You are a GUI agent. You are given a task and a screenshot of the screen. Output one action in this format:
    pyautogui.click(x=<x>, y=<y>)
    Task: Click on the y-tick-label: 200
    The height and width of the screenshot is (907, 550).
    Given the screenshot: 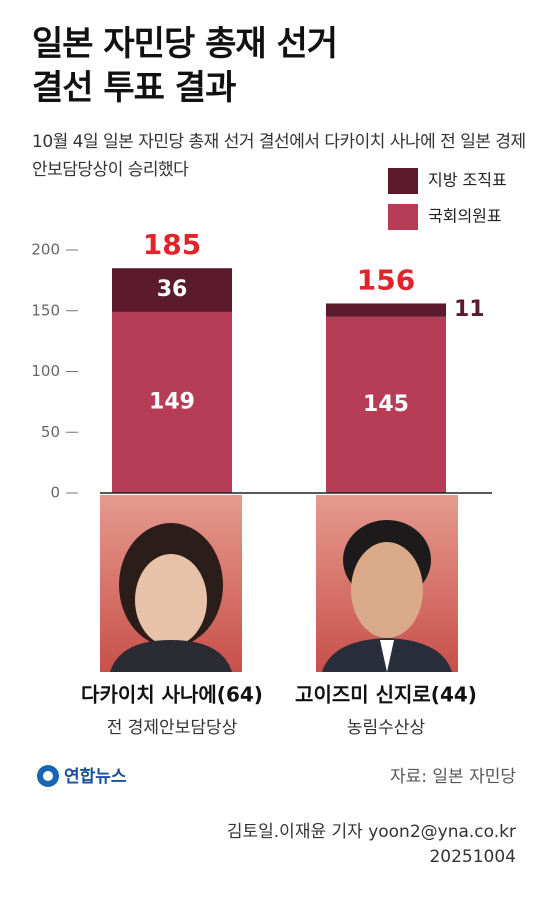 What is the action you would take?
    pyautogui.click(x=45, y=250)
    